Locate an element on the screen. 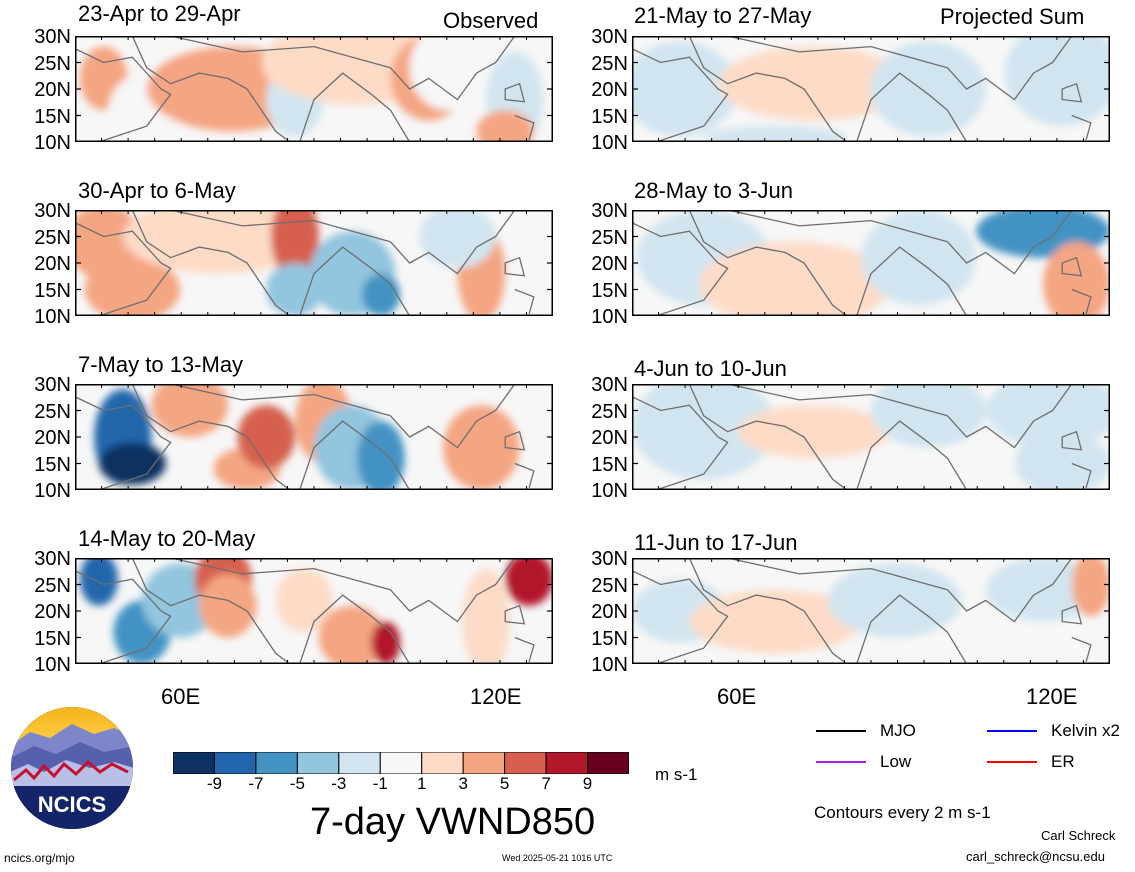 The width and height of the screenshot is (1135, 872). panel-title: 28-May to 3-Jun is located at coordinates (713, 190).